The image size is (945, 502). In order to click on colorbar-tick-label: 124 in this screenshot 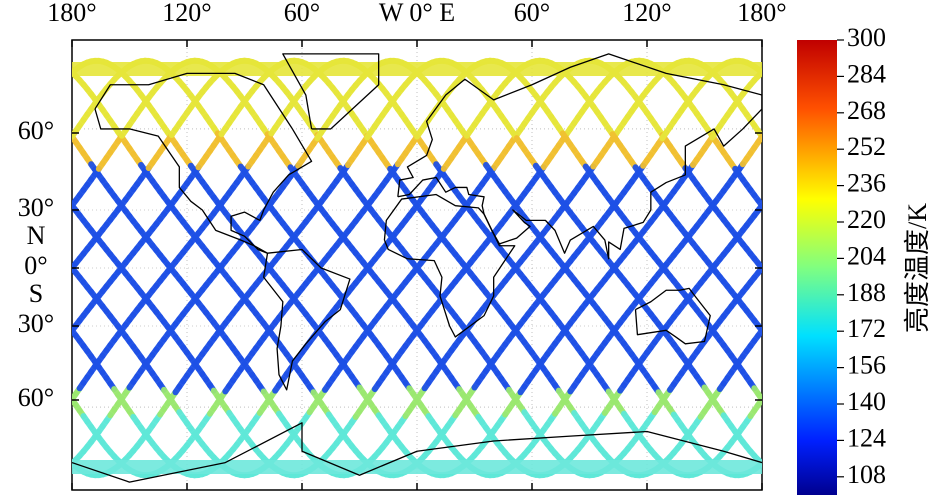, I will do `click(866, 437)`.